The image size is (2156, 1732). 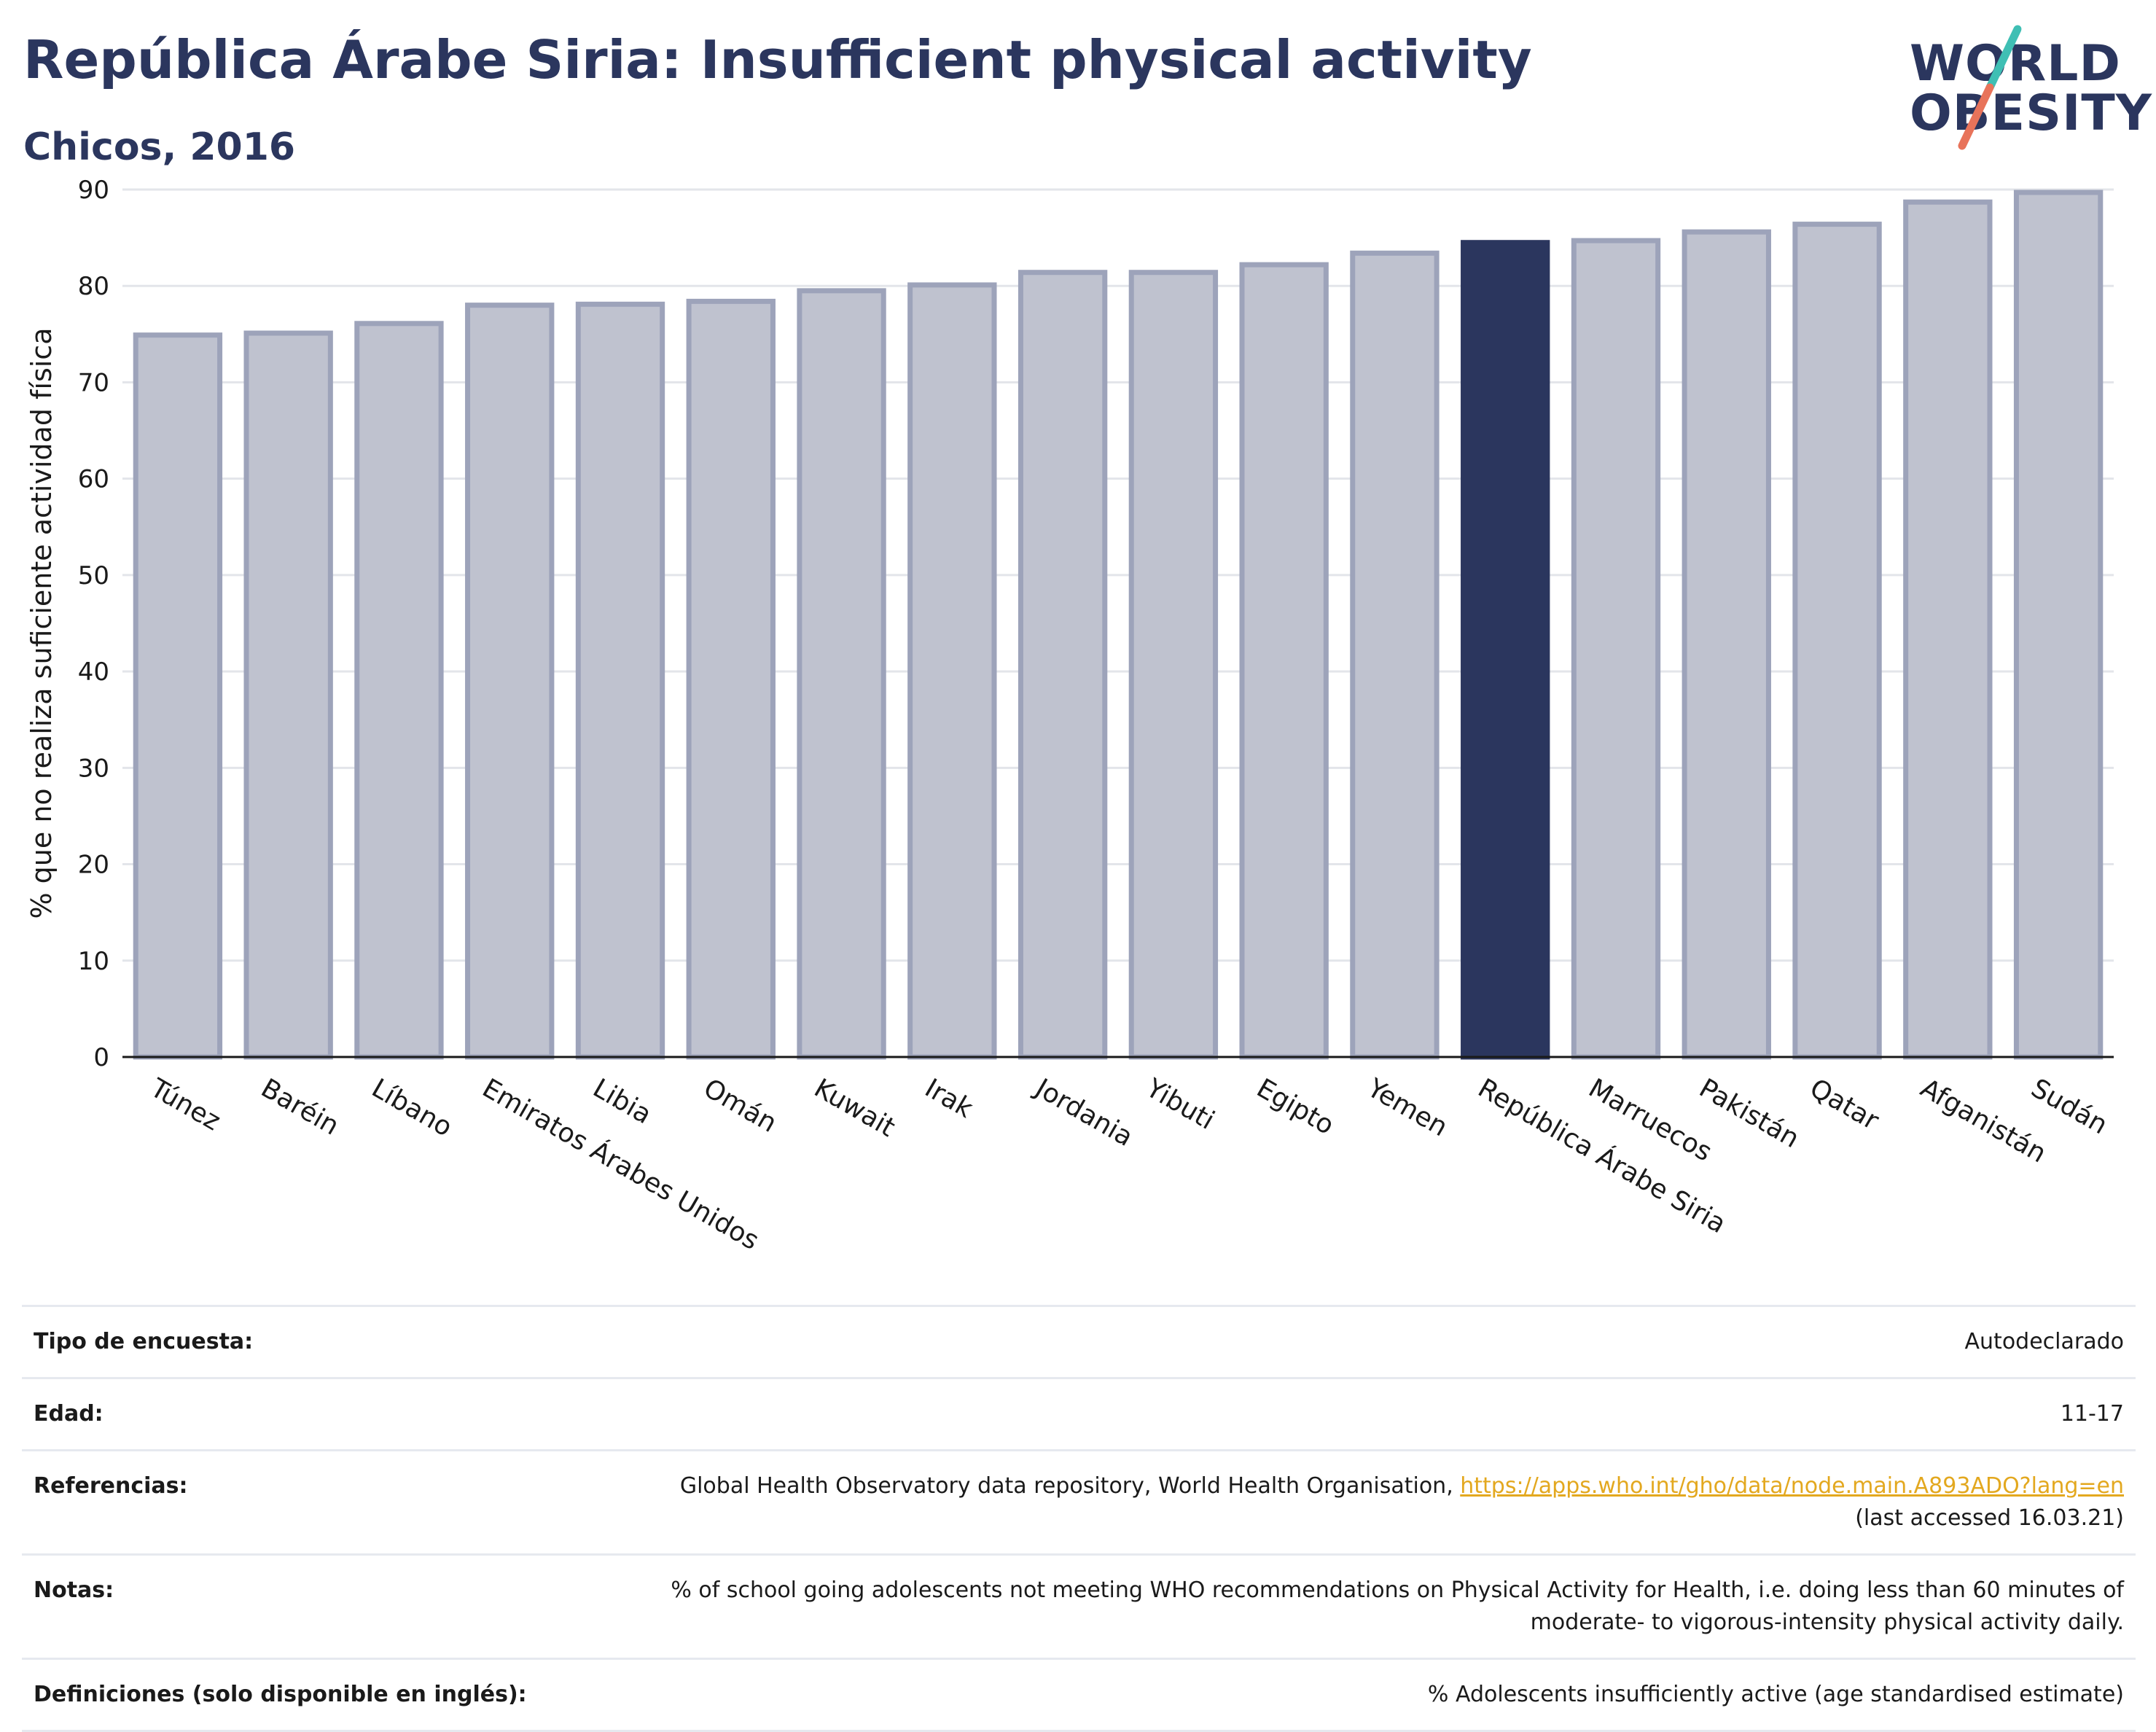 I want to click on y-tick-label: 40, so click(x=94, y=672).